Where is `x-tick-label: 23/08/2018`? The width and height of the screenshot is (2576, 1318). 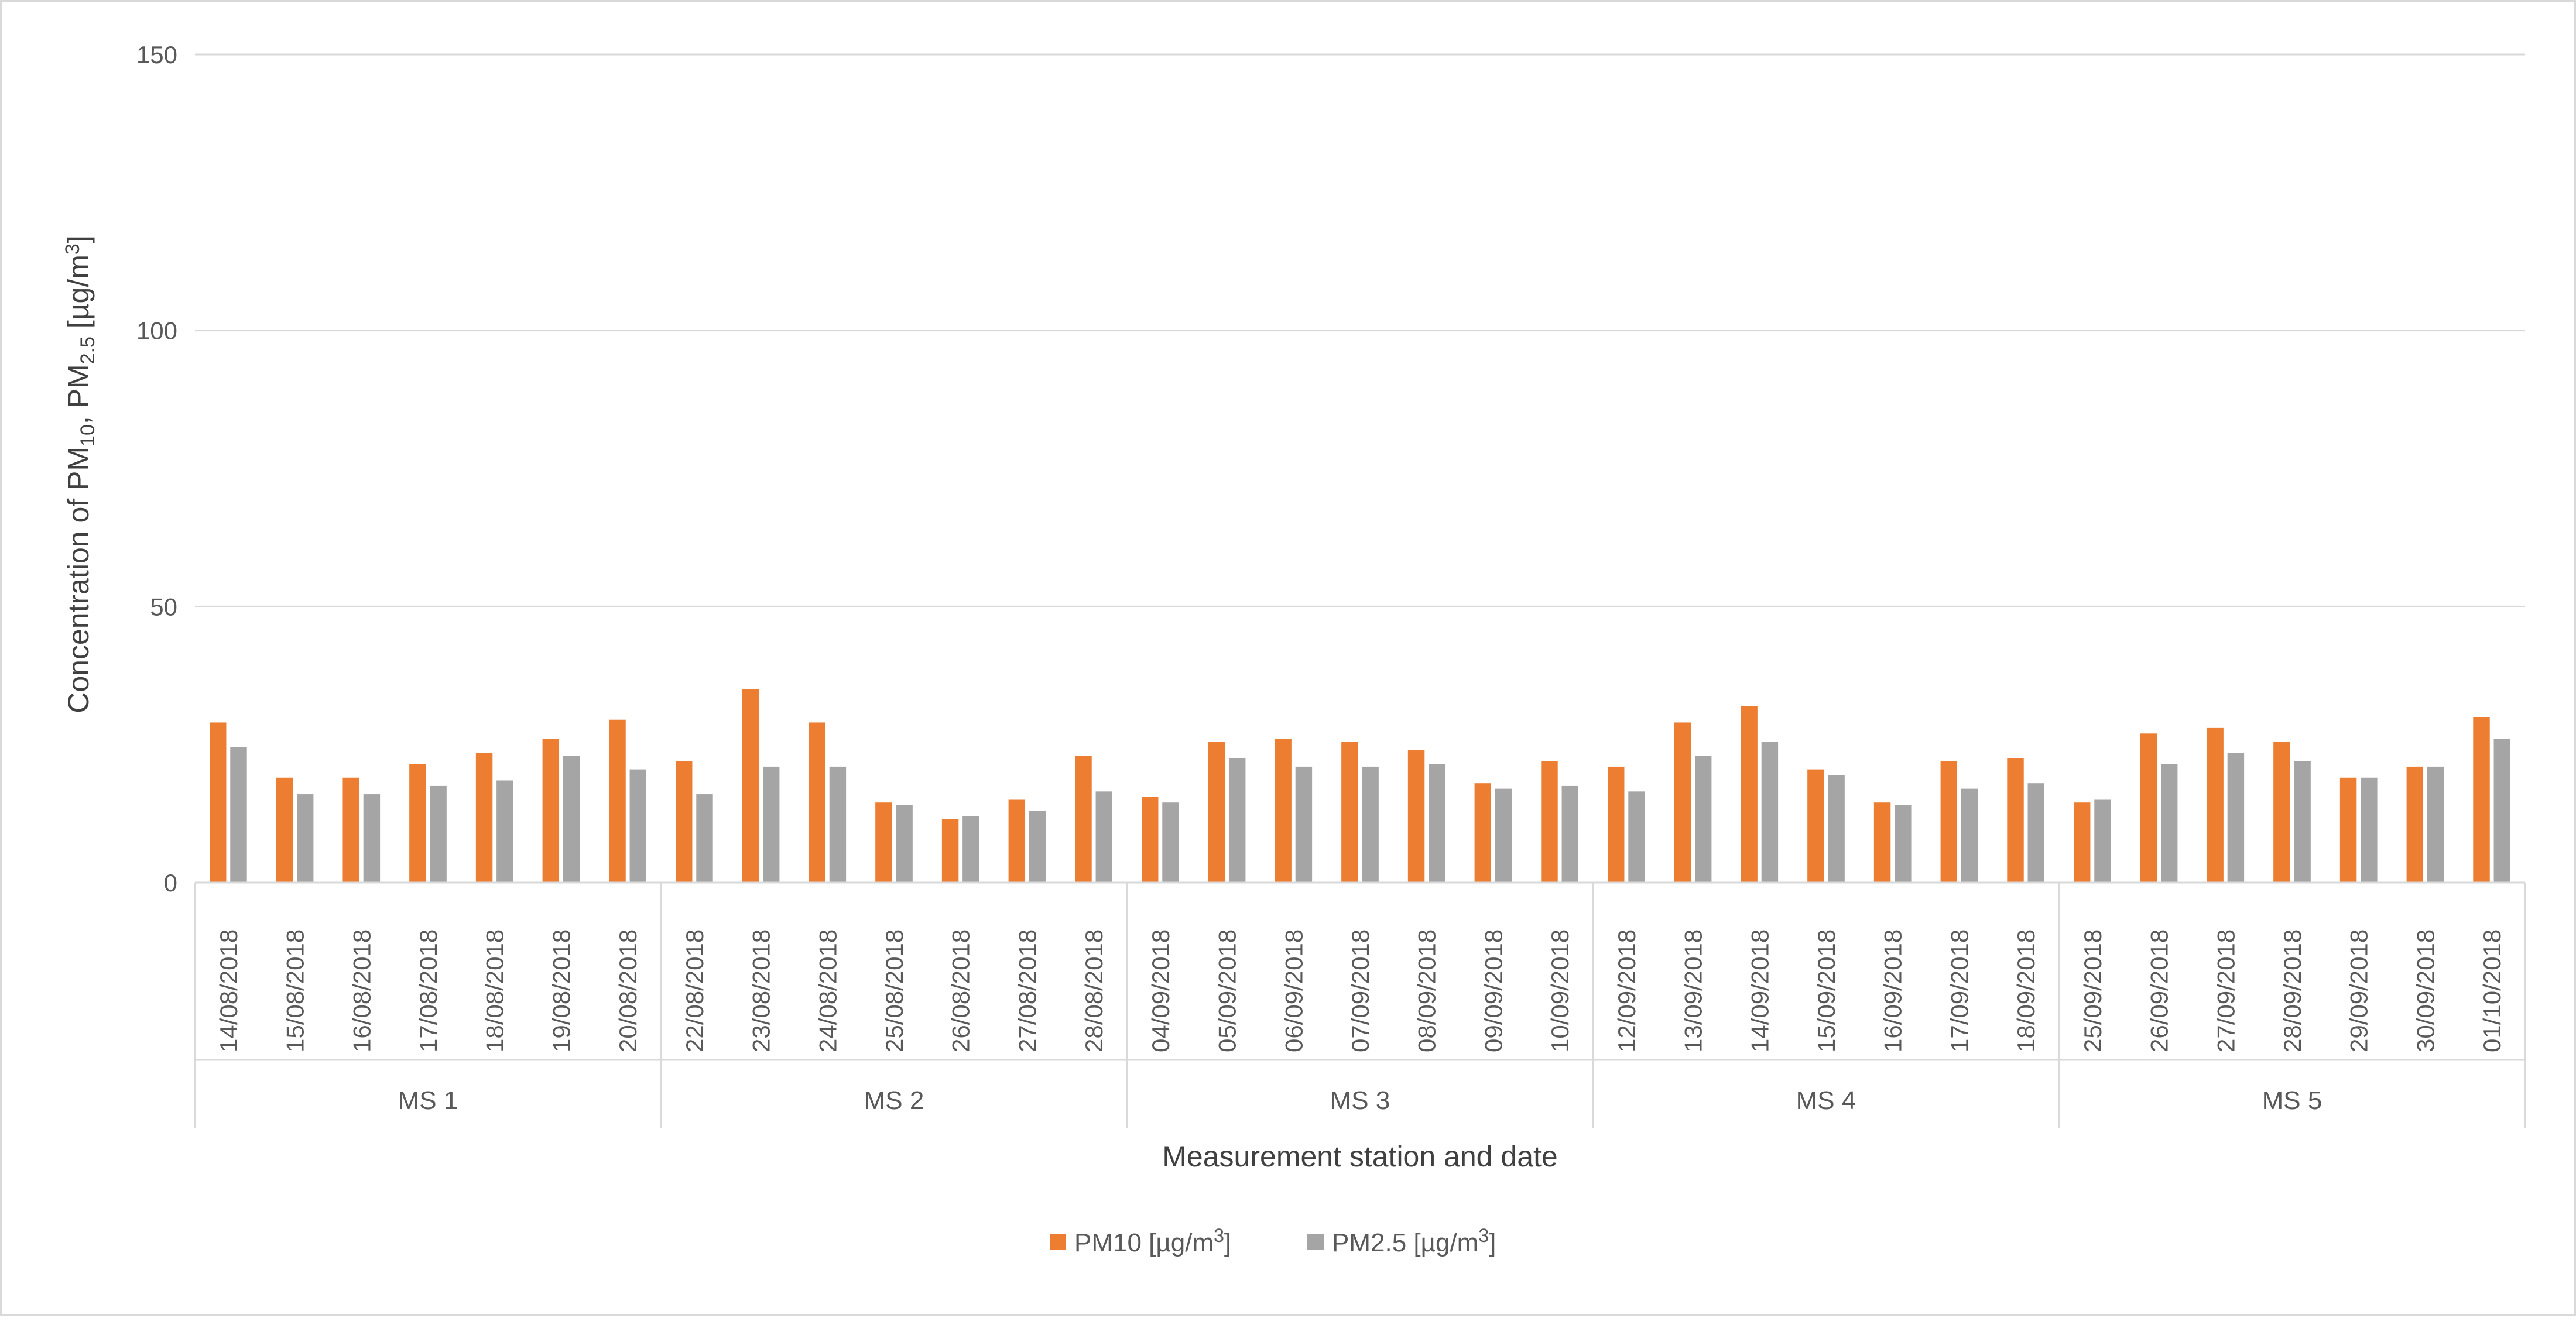
x-tick-label: 23/08/2018 is located at coordinates (761, 990).